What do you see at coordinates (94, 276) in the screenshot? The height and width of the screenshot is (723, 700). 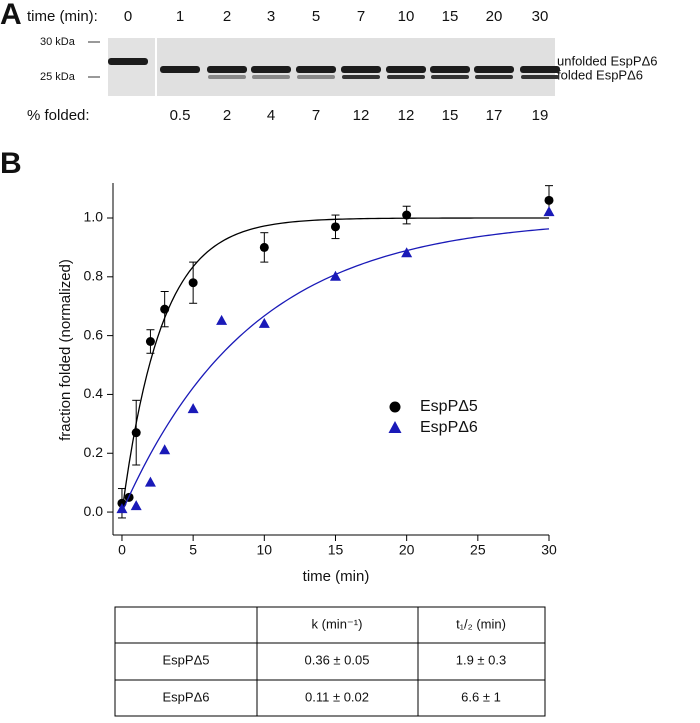 I see `y-tick-label: 0.8` at bounding box center [94, 276].